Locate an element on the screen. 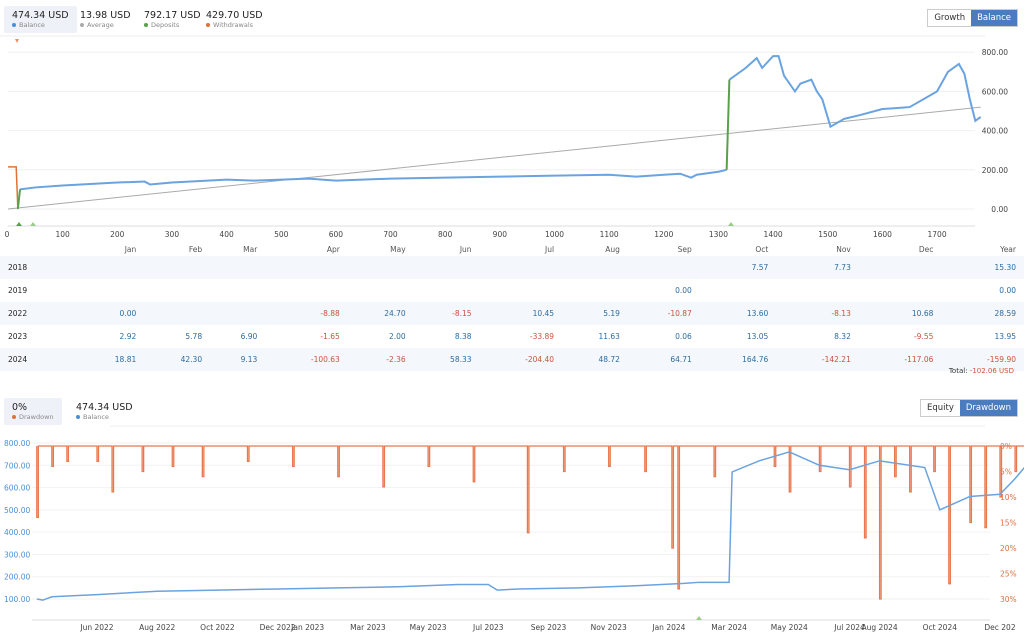 Image resolution: width=1024 pixels, height=637 pixels. stat-balance-2: 474.34 USD Balance is located at coordinates (104, 411).